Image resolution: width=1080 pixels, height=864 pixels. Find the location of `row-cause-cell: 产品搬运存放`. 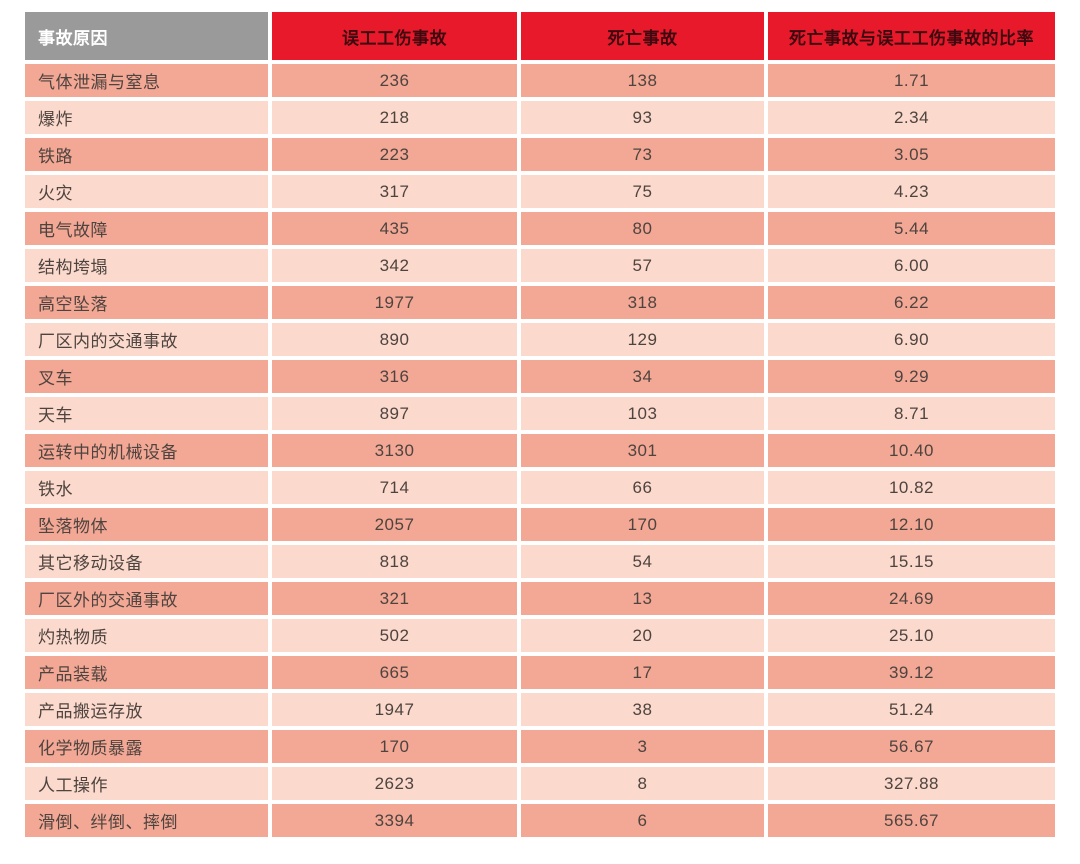

row-cause-cell: 产品搬运存放 is located at coordinates (146, 709).